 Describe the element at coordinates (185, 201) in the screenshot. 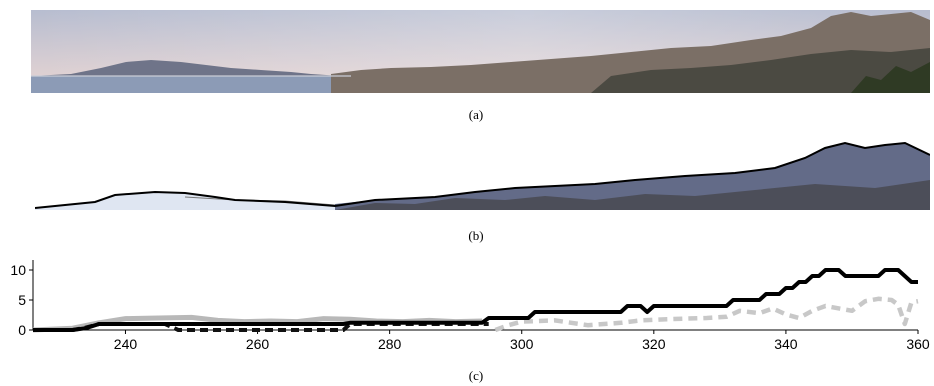

I see `contour-fill-left` at that location.